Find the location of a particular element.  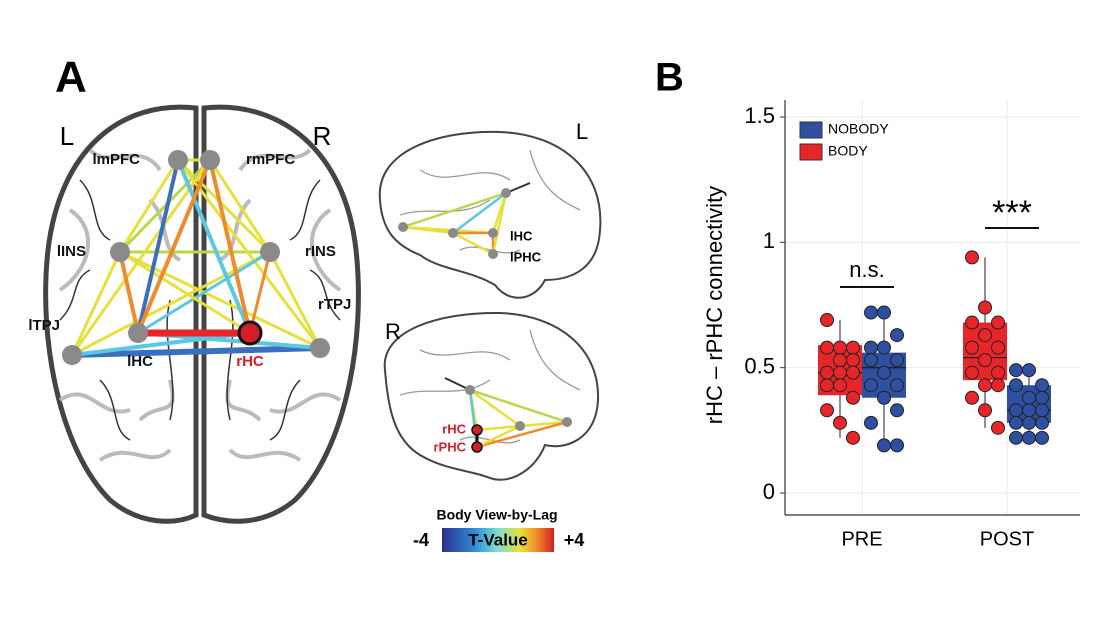

legend-label: BODY is located at coordinates (848, 151).